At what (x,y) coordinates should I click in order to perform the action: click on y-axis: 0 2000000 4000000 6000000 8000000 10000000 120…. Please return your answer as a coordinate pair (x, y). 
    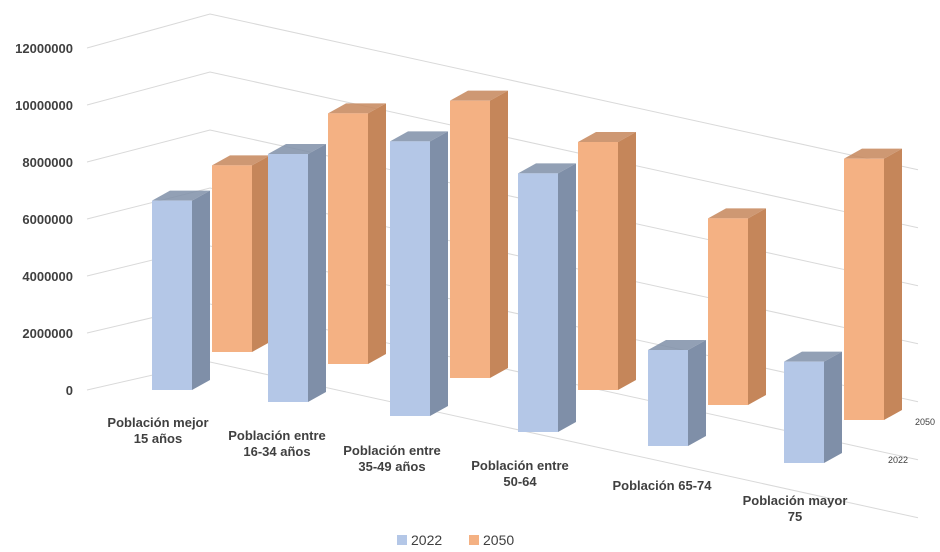
    Looking at the image, I should click on (44, 219).